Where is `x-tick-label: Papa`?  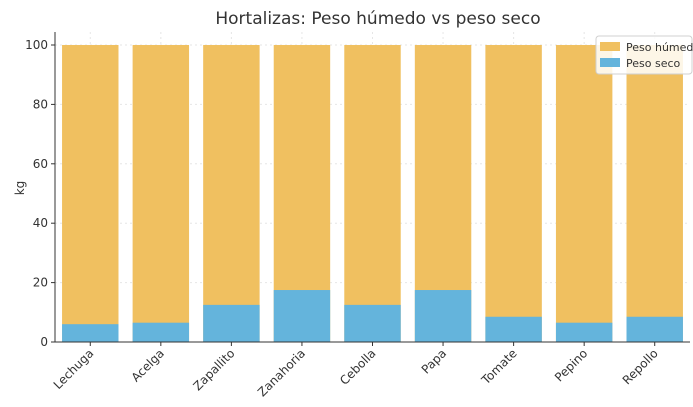
x-tick-label: Papa is located at coordinates (434, 361).